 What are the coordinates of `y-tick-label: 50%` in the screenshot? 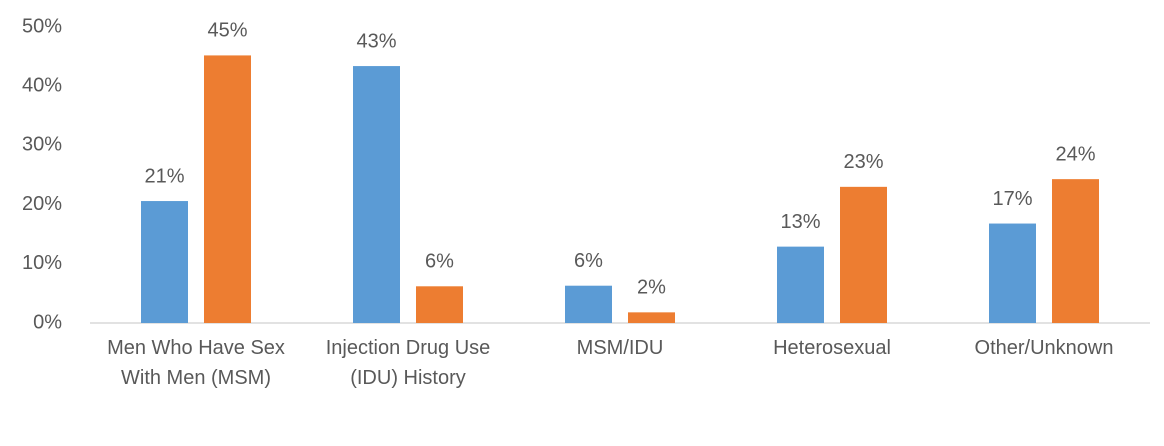 It's located at (42, 26).